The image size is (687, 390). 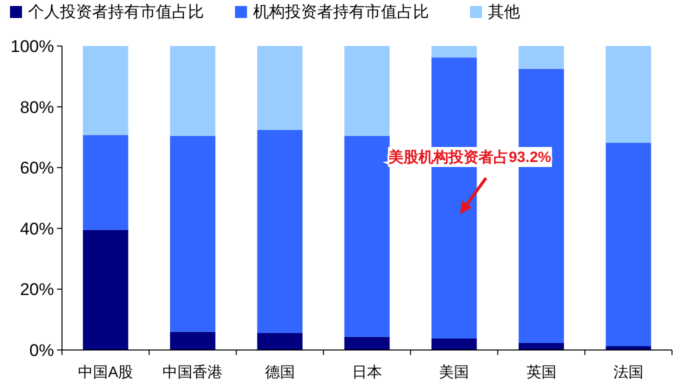 What do you see at coordinates (279, 372) in the screenshot?
I see `x-tick-label: 德国` at bounding box center [279, 372].